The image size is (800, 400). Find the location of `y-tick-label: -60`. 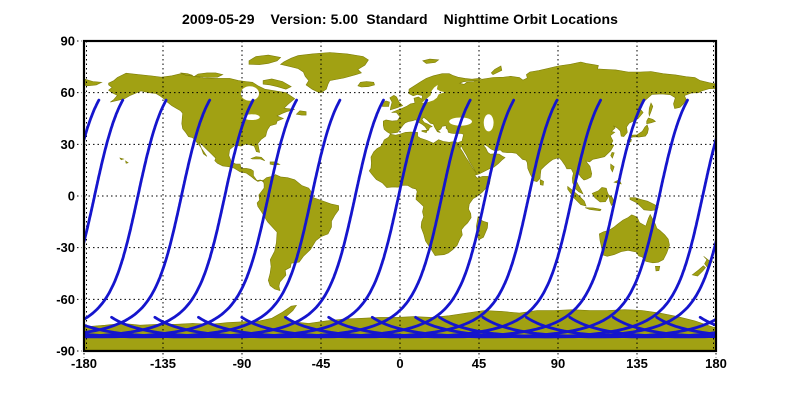

y-tick-label: -60 is located at coordinates (65, 299).